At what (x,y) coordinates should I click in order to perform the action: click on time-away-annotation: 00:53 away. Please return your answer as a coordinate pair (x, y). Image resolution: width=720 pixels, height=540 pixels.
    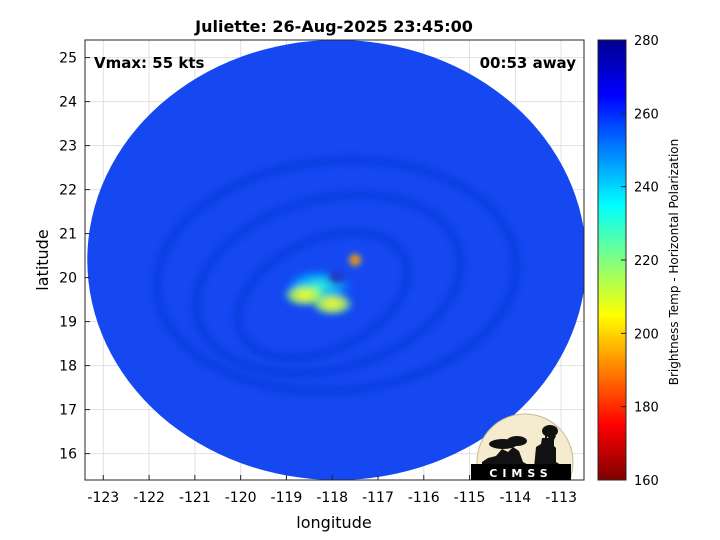
    Looking at the image, I should click on (528, 63).